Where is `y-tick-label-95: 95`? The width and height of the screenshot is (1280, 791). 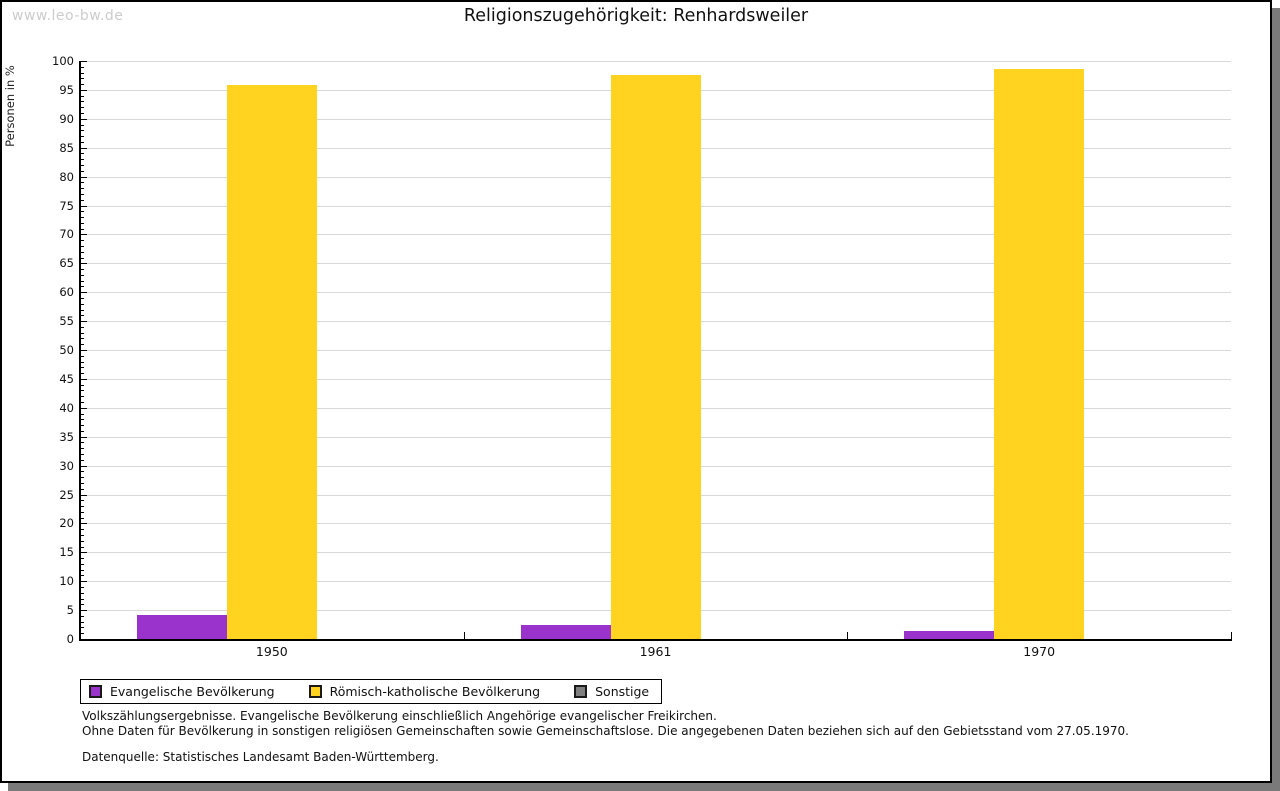
y-tick-label-95: 95 is located at coordinates (66, 89).